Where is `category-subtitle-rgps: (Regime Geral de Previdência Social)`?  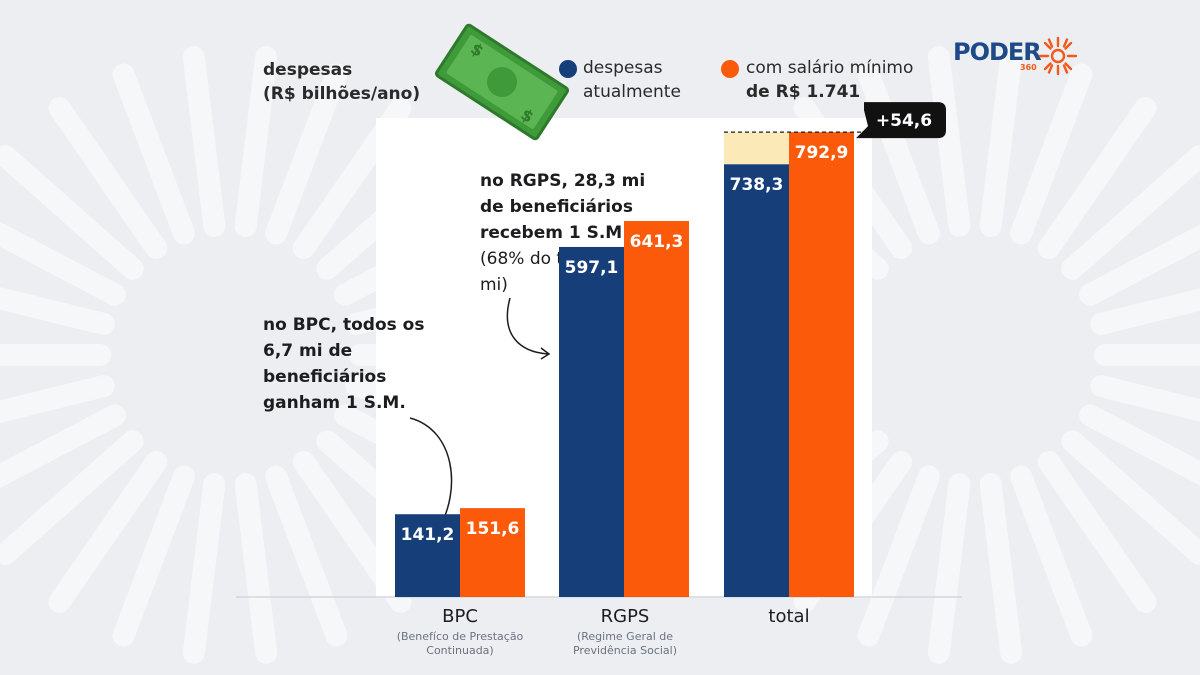 category-subtitle-rgps: (Regime Geral de Previdência Social) is located at coordinates (625, 643).